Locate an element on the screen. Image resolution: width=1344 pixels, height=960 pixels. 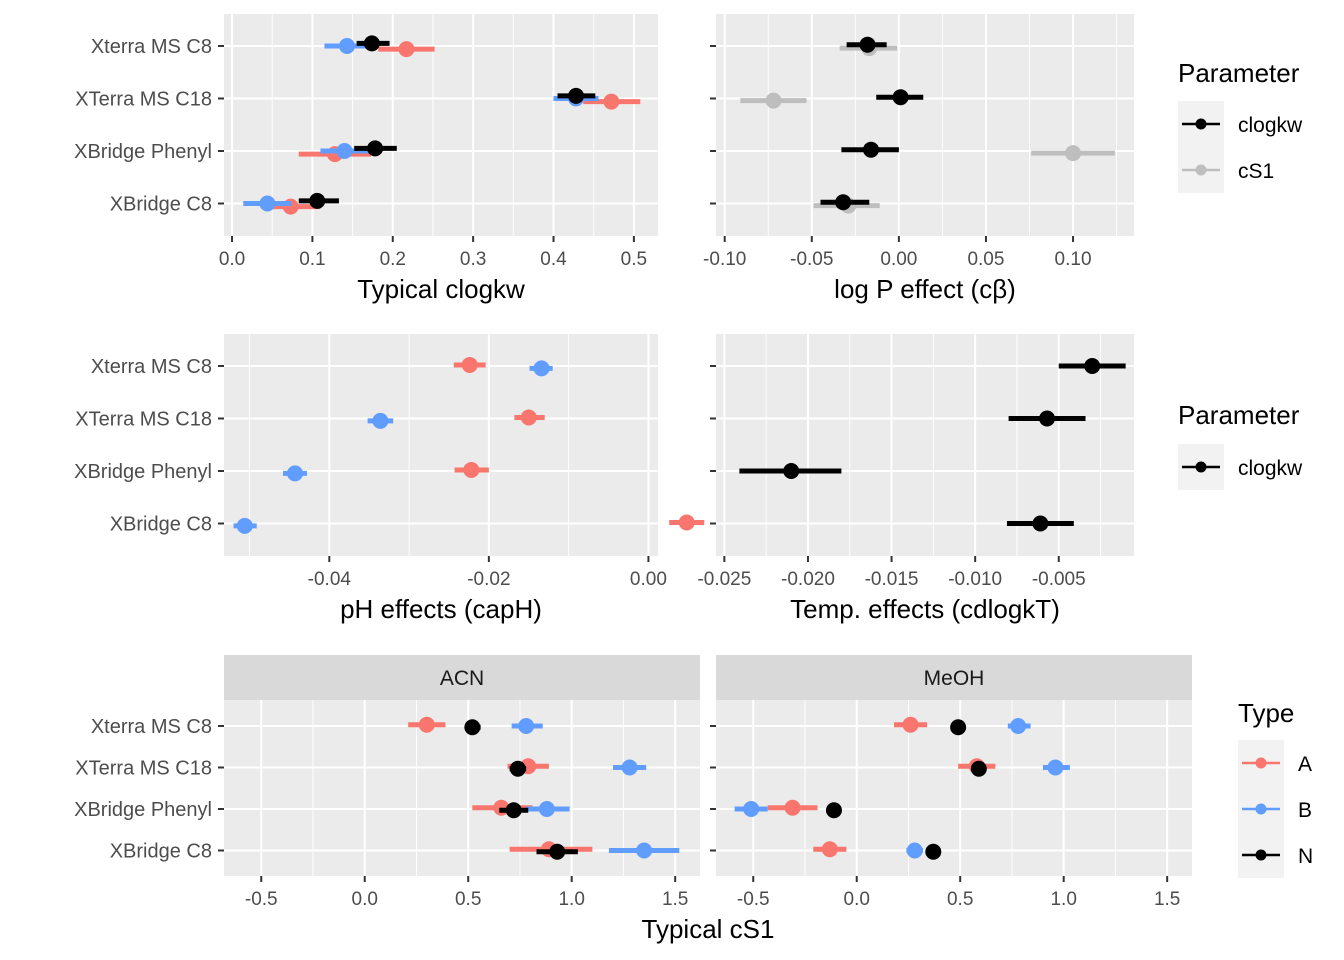
leg-parameter-2: Parameter clogkw is located at coordinates (1240, 445).